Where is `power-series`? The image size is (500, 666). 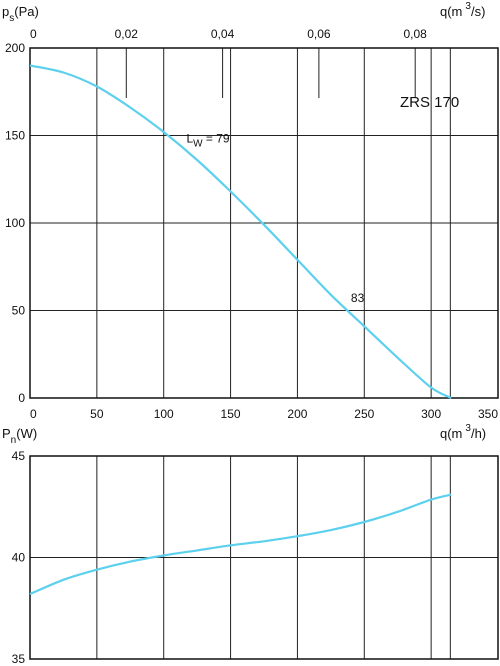
power-series is located at coordinates (240, 544).